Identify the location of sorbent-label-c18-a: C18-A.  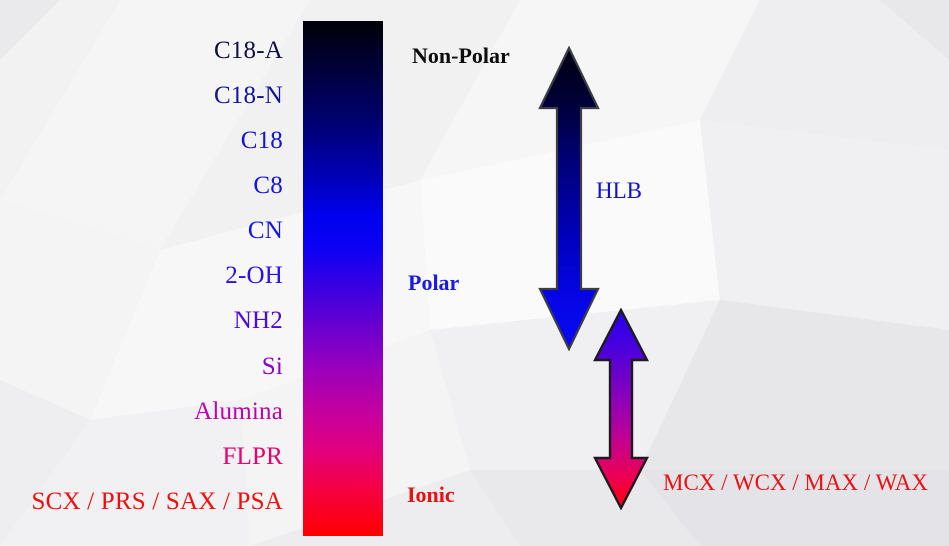
(248, 50).